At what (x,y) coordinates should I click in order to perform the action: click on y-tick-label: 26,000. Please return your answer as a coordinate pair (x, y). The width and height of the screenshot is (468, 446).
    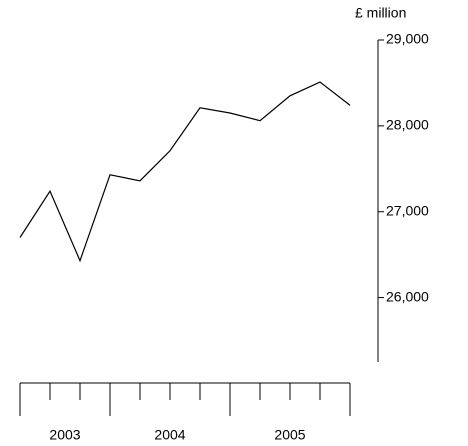
    Looking at the image, I should click on (407, 296).